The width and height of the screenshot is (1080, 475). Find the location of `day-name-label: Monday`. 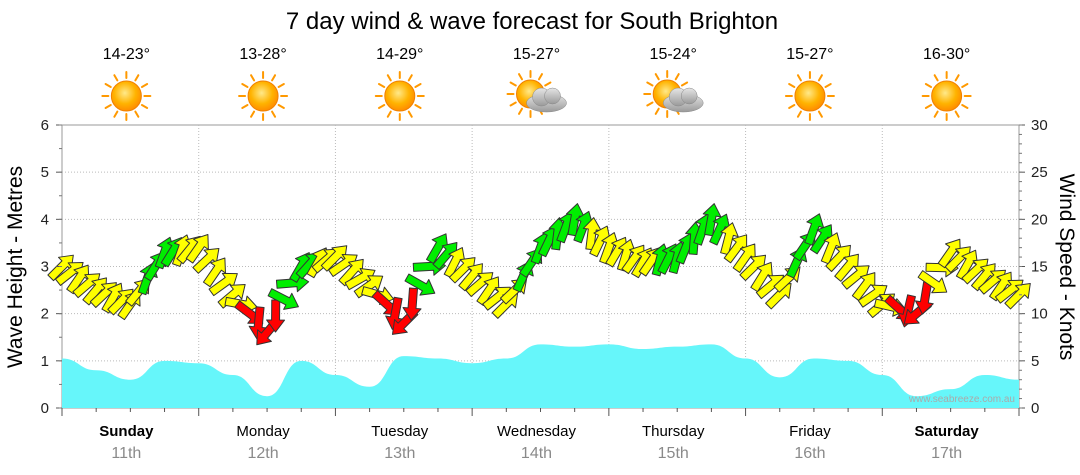

day-name-label: Monday is located at coordinates (263, 431).